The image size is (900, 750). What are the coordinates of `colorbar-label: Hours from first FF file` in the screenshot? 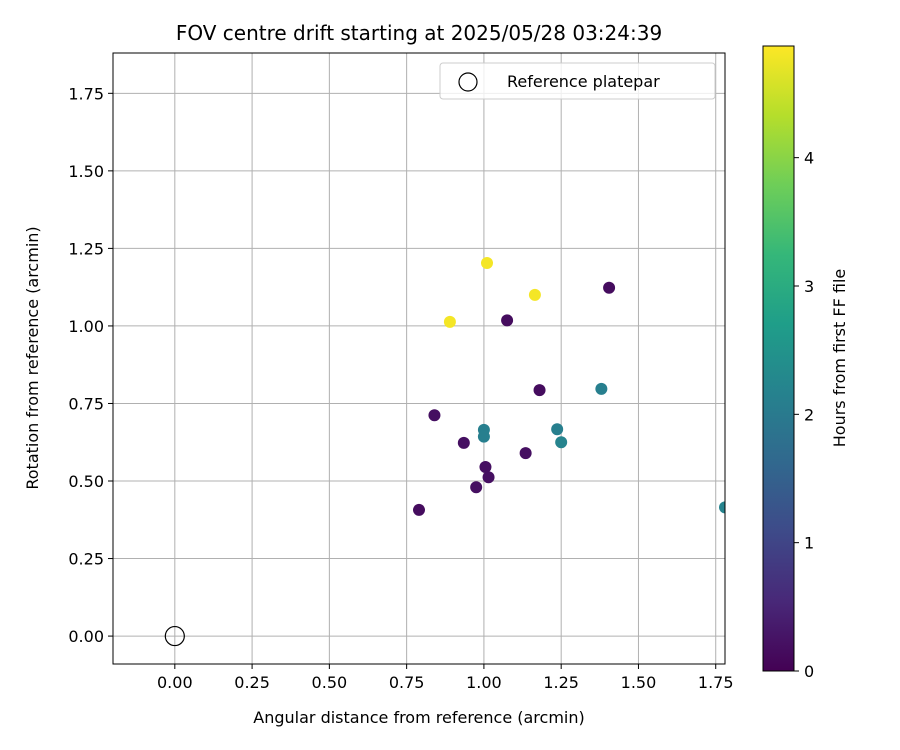 It's located at (839, 358).